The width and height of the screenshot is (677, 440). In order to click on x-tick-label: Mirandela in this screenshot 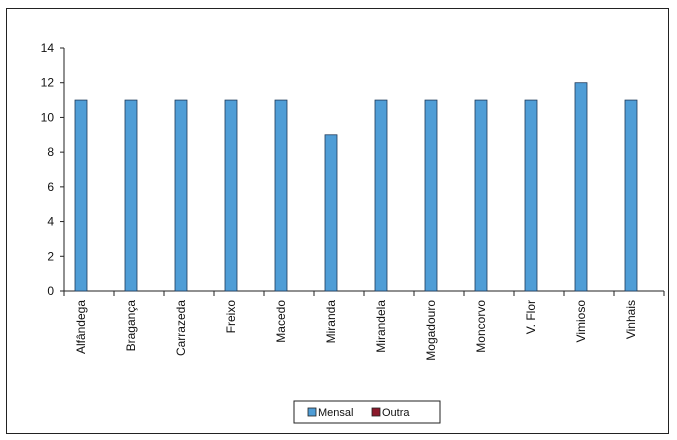, I will do `click(381, 326)`.